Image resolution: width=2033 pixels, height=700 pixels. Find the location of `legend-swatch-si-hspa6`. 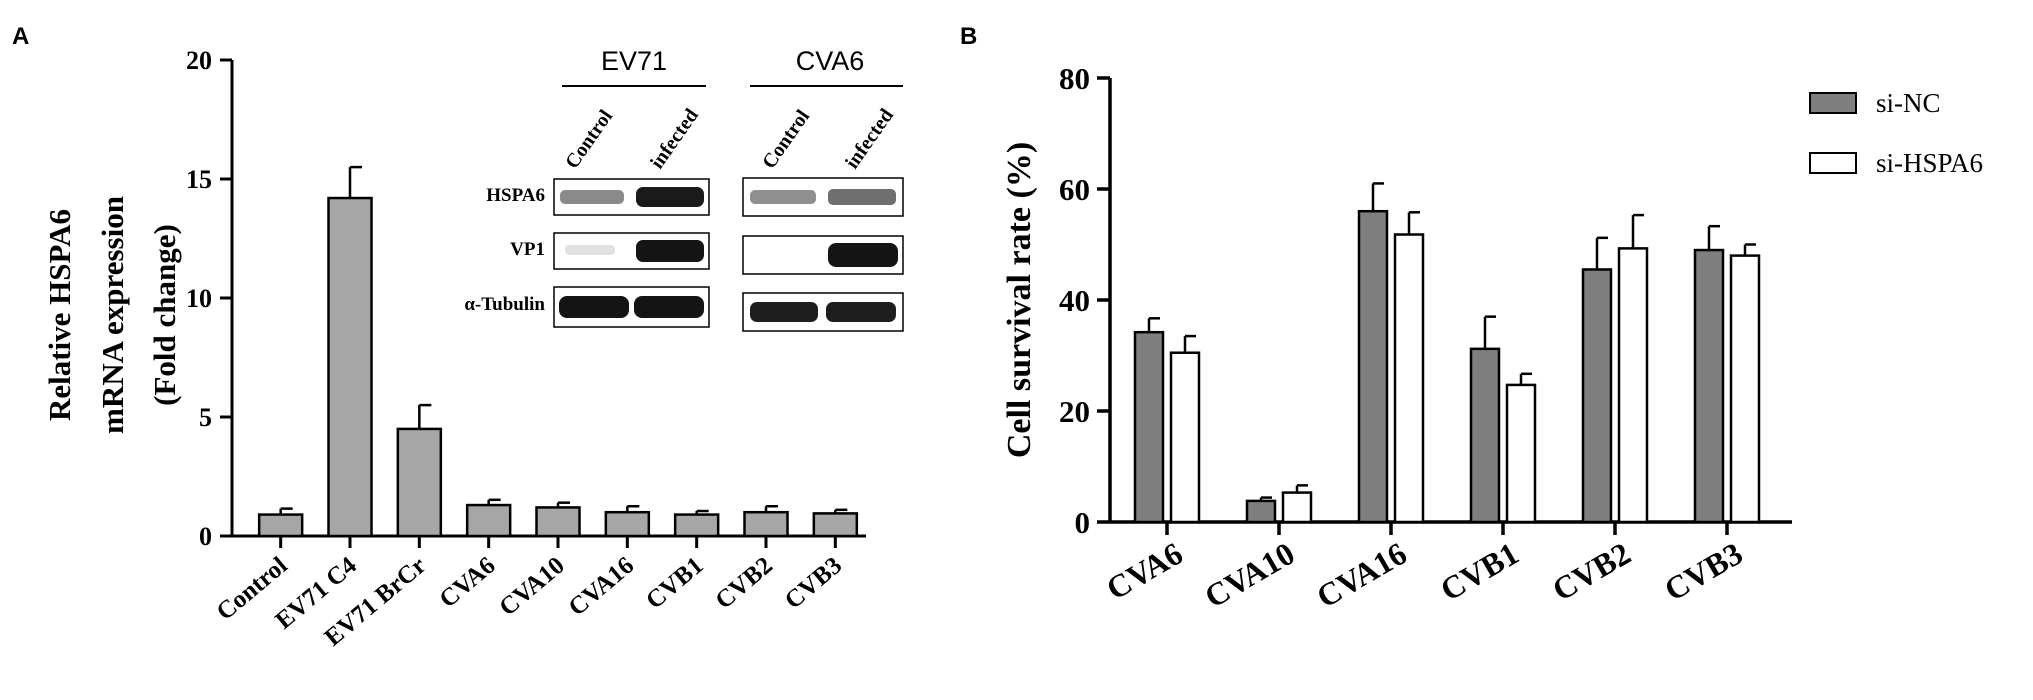

legend-swatch-si-hspa6 is located at coordinates (1833, 163).